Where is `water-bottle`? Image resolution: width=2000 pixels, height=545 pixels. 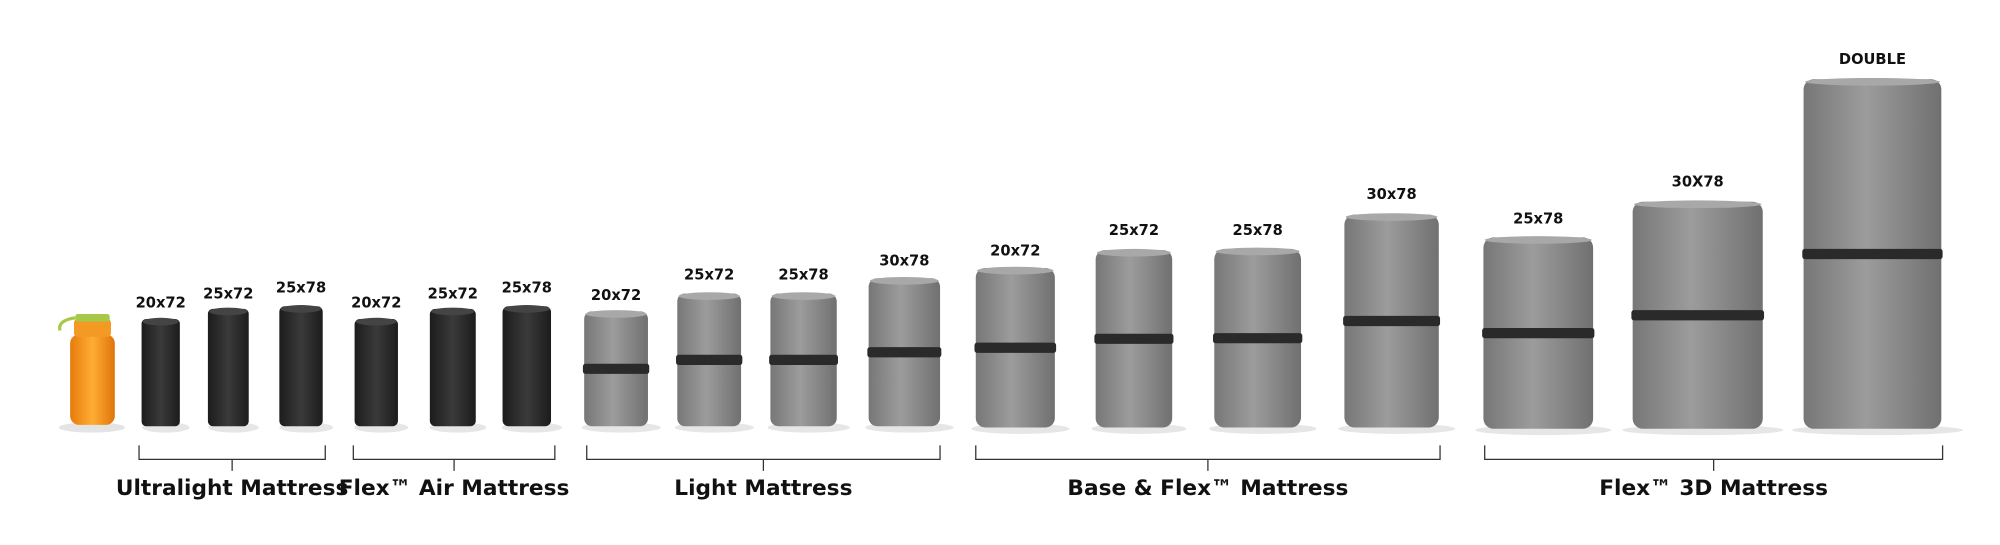 water-bottle is located at coordinates (91, 373).